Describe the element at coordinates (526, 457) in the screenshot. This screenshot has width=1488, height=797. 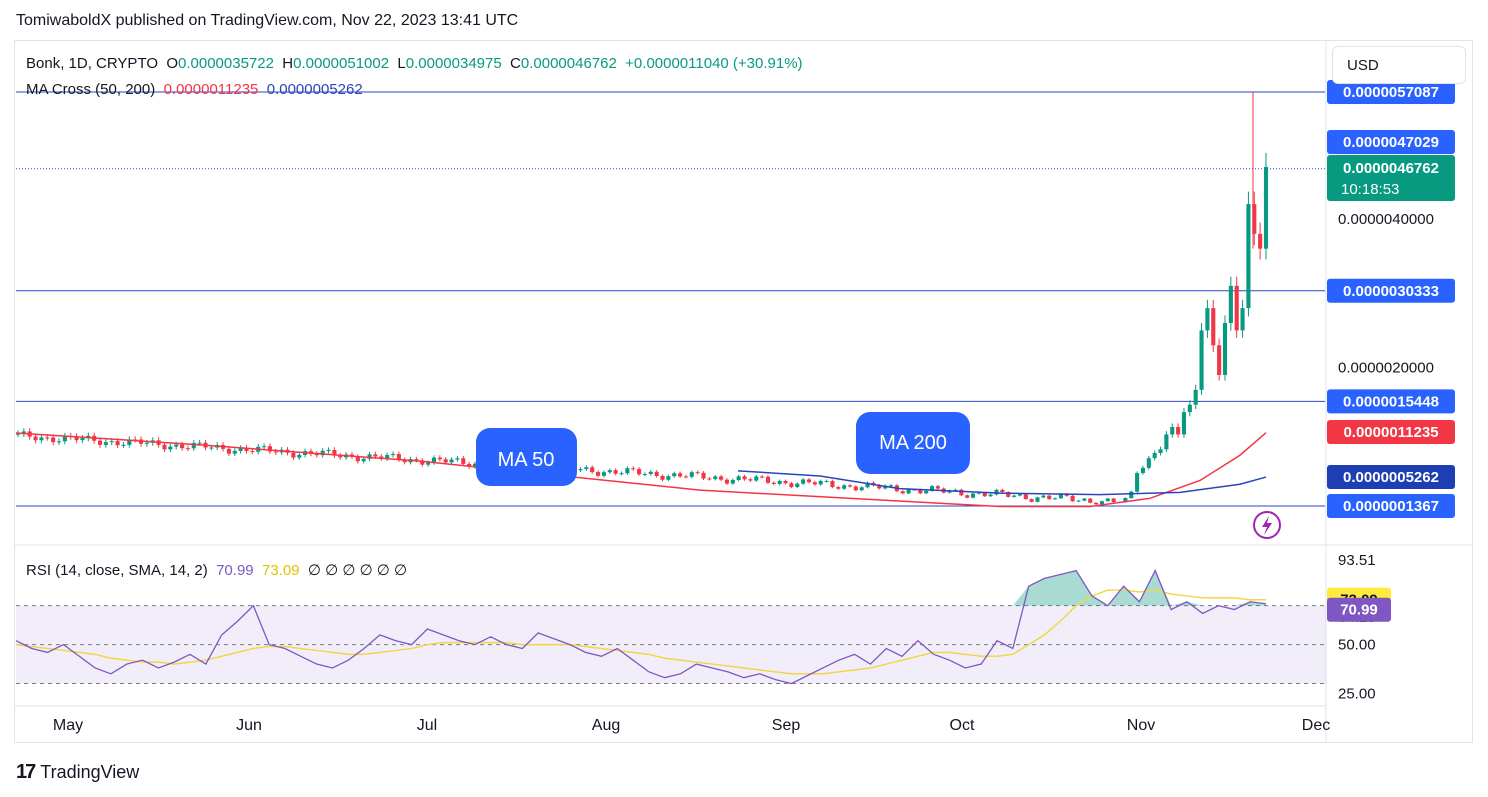
I see `ma50-callout` at that location.